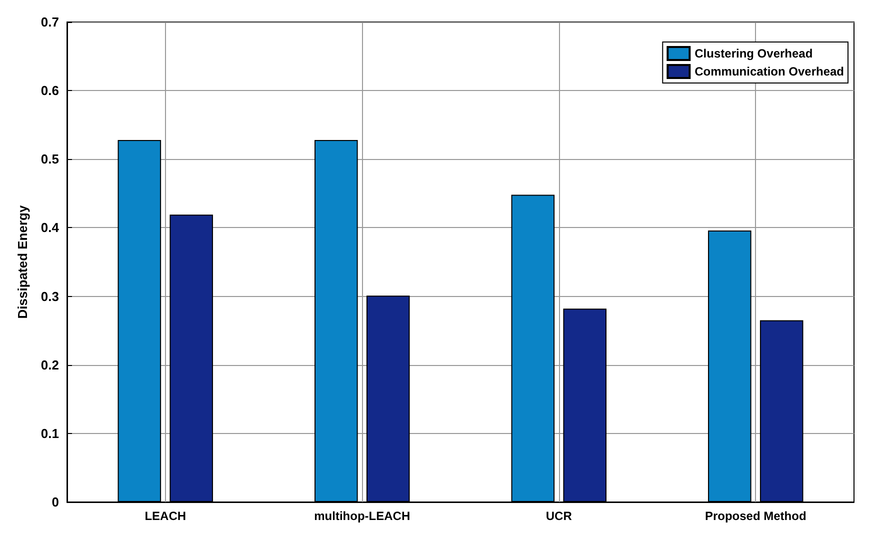 The height and width of the screenshot is (540, 872). What do you see at coordinates (55, 502) in the screenshot?
I see `y-tick-label: 0` at bounding box center [55, 502].